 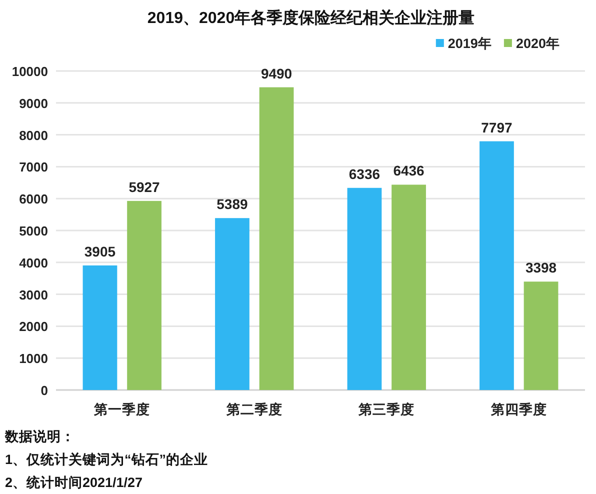 What do you see at coordinates (496, 127) in the screenshot?
I see `data-label: 7797` at bounding box center [496, 127].